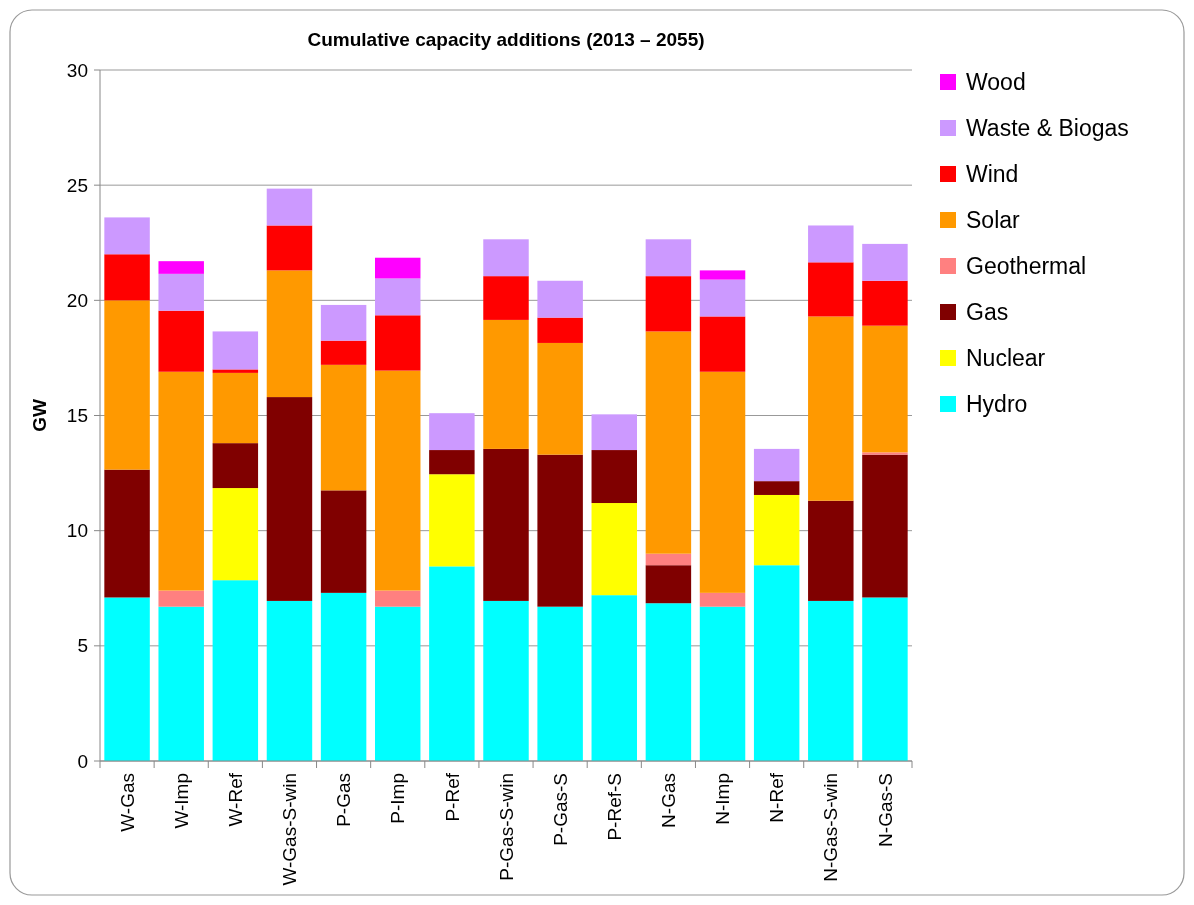  Describe the element at coordinates (77, 185) in the screenshot. I see `y-tick-label: 25` at that location.